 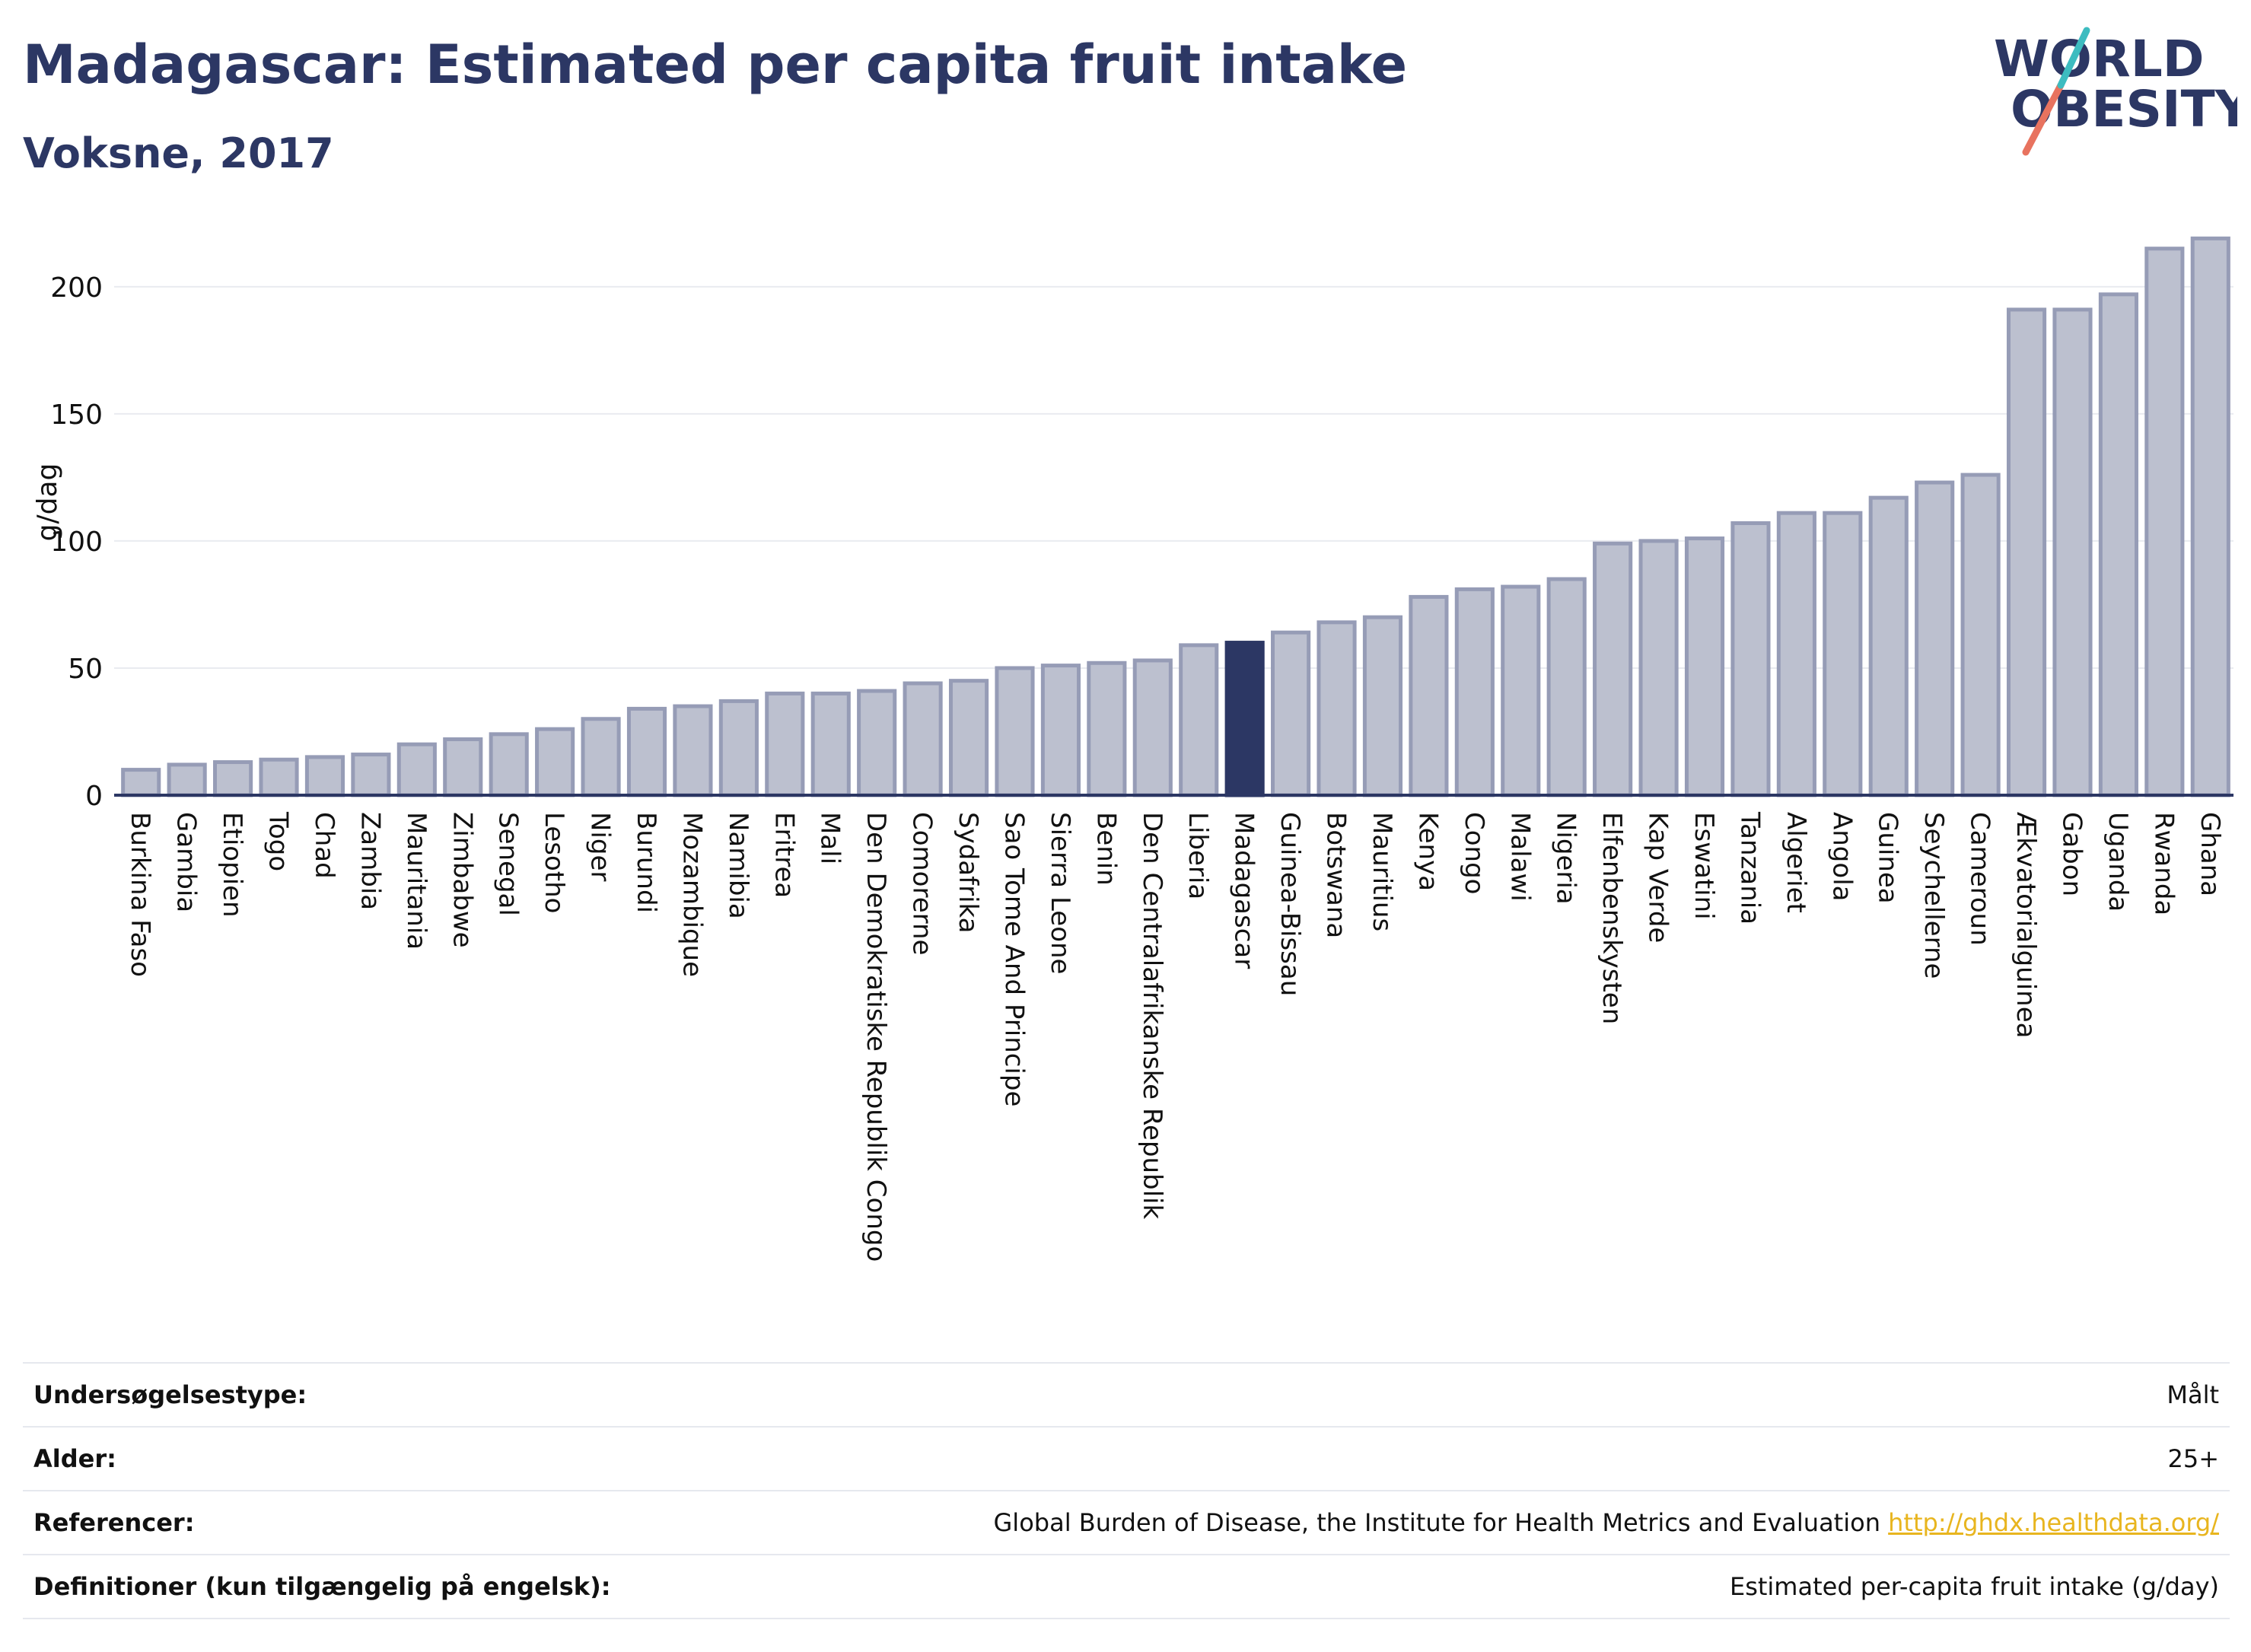 I want to click on bar-eritrea, so click(x=785, y=744).